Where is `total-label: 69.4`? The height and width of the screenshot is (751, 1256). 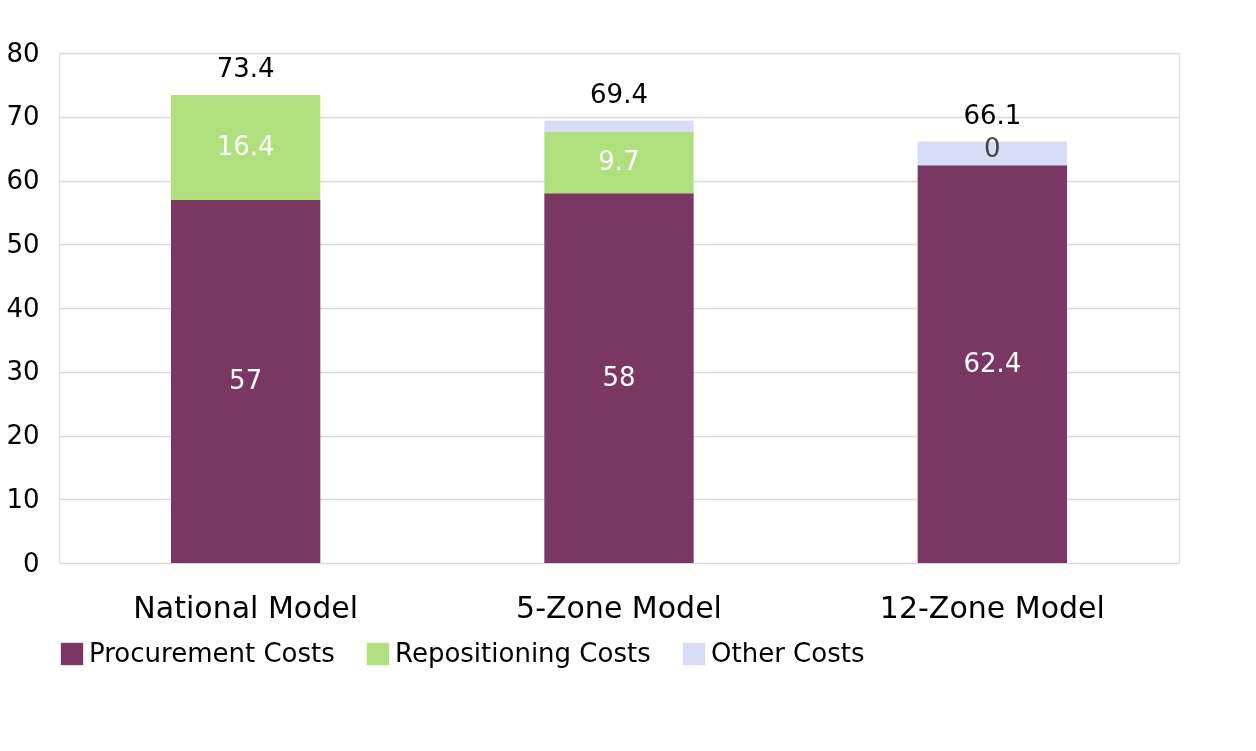
total-label: 69.4 is located at coordinates (619, 93).